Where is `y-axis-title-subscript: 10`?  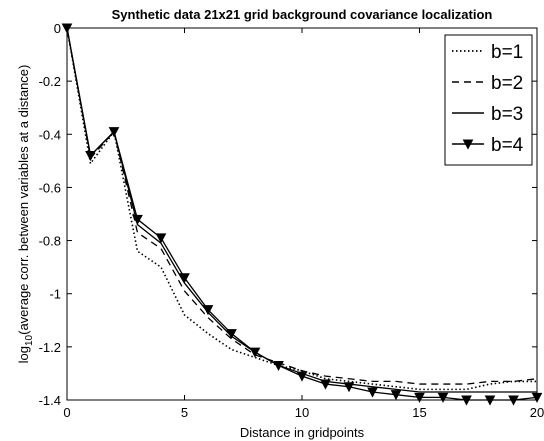 y-axis-title-subscript: 10 is located at coordinates (29, 340).